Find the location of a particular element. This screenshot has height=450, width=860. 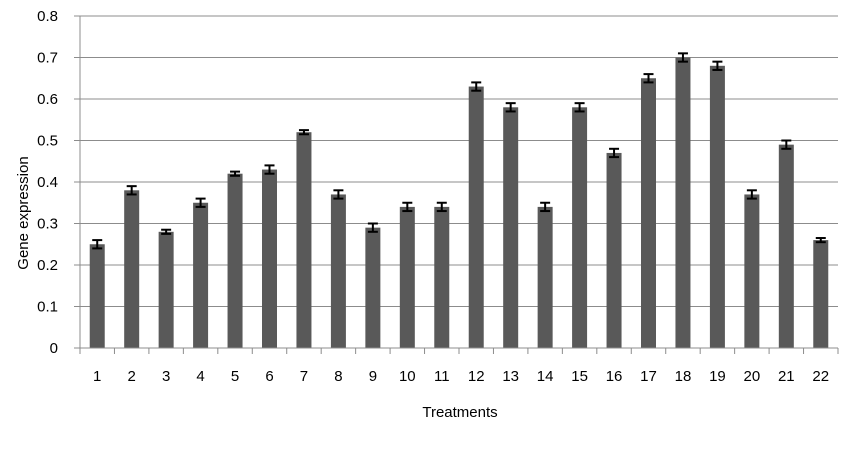

x-tick-labels: 1 2 3 4 5 6 7 8 9 10 11 12 13 14 15 16 17 18 19 20 21 22 is located at coordinates (461, 376).